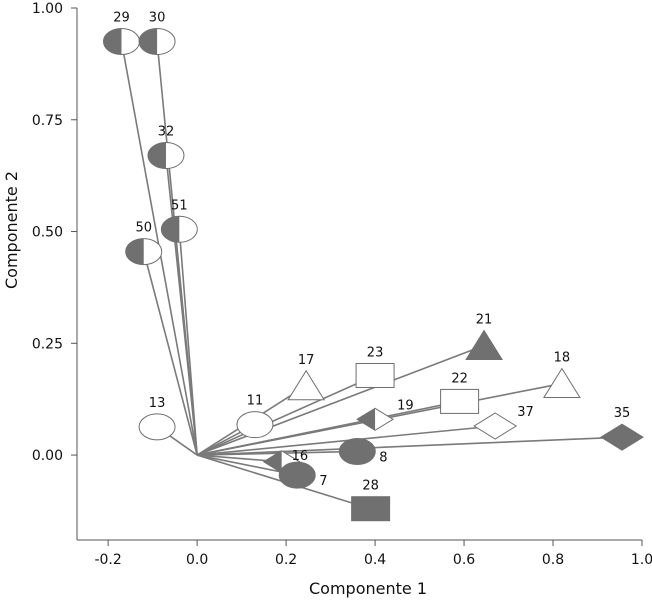  I want to click on point-label: 37, so click(525, 412).